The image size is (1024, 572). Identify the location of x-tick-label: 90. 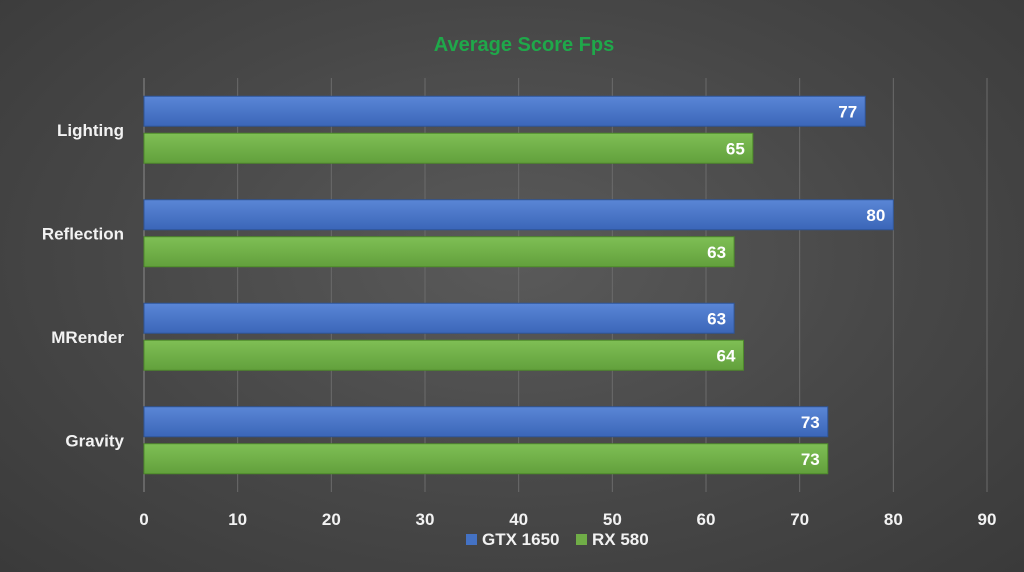
(987, 519).